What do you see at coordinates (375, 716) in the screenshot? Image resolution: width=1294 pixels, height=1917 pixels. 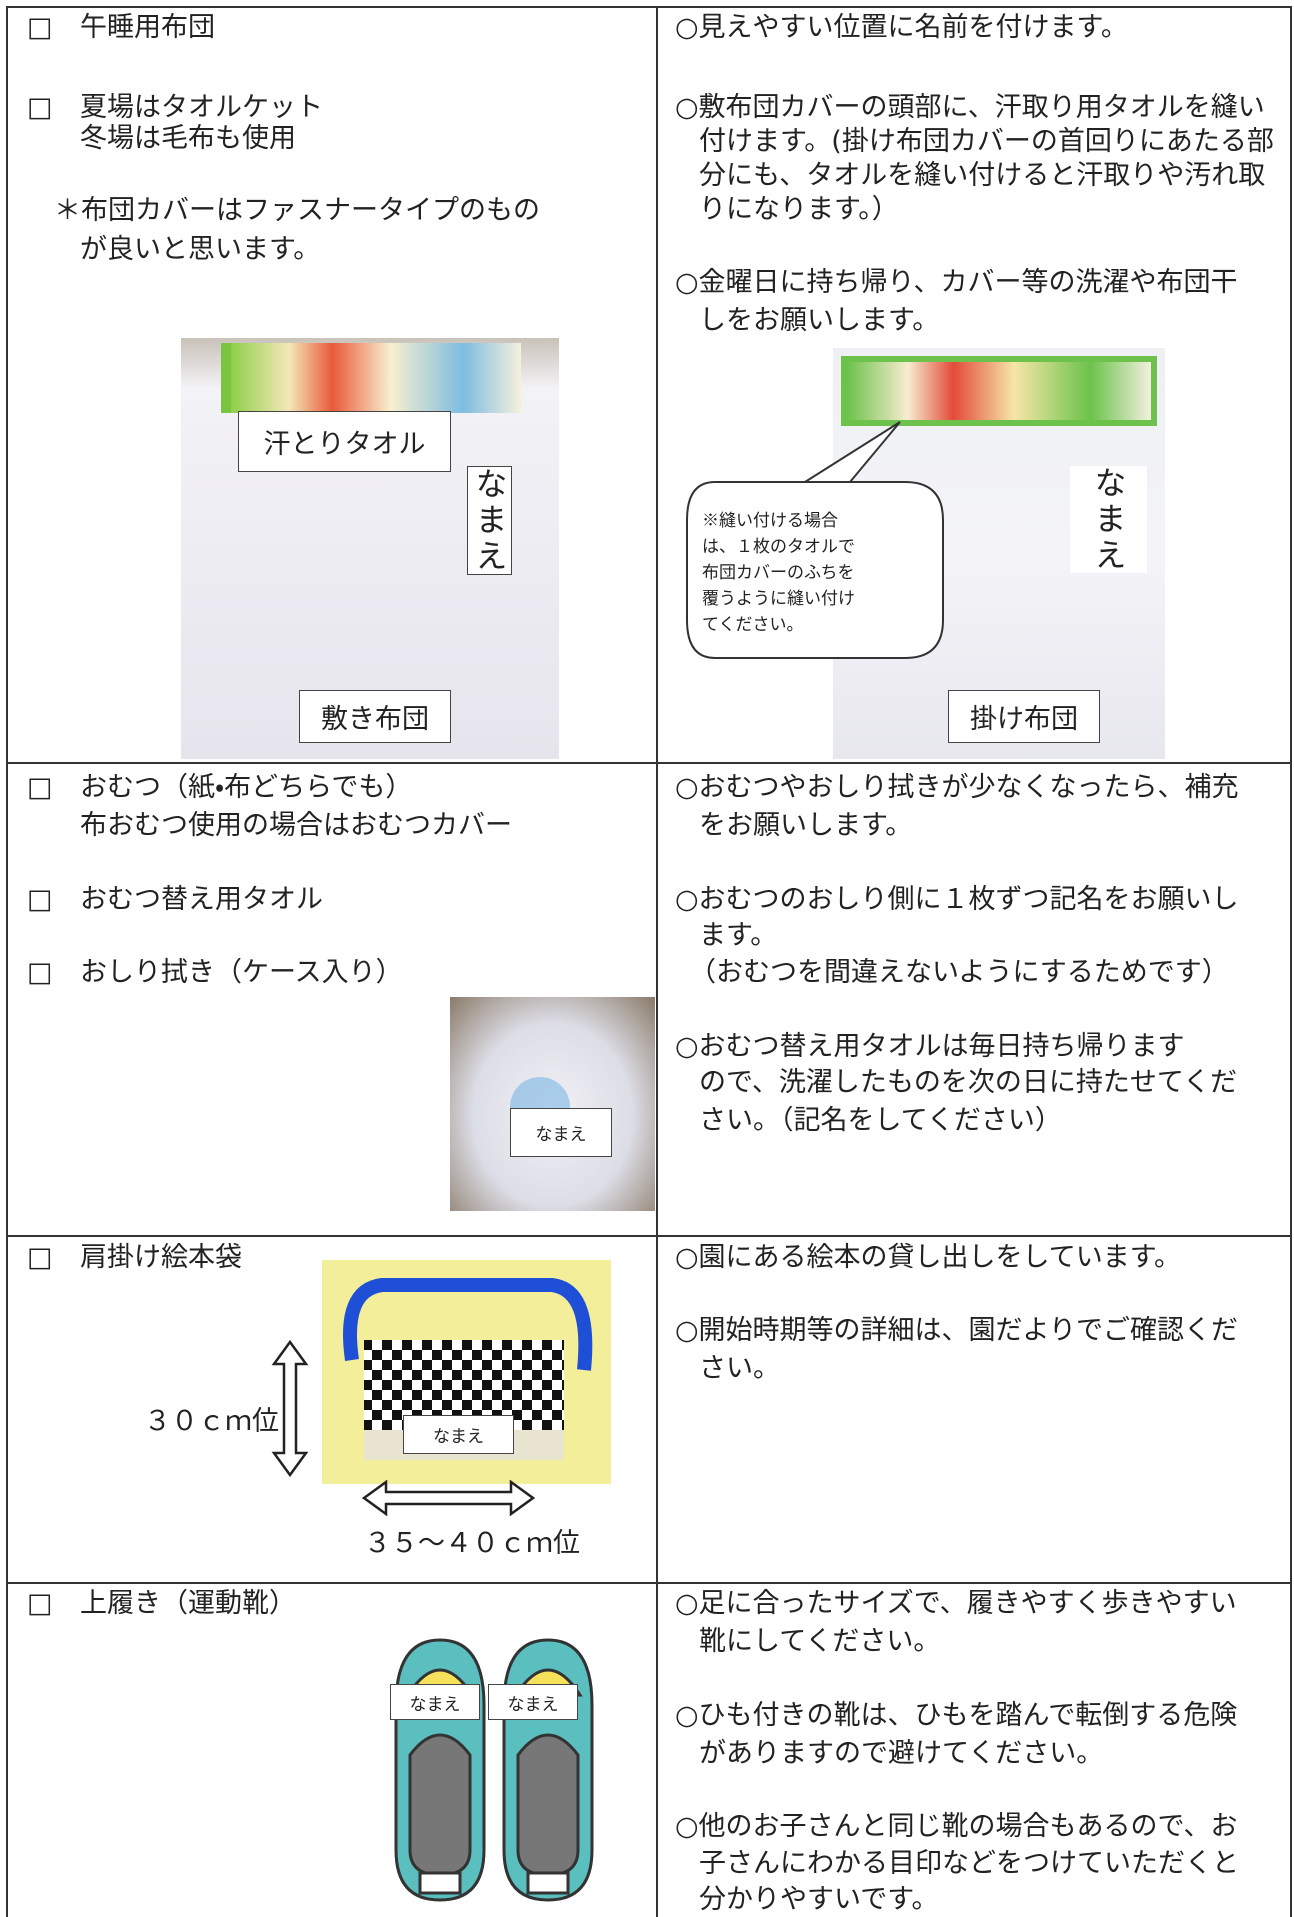 I see `photo-label: 敷き布団` at bounding box center [375, 716].